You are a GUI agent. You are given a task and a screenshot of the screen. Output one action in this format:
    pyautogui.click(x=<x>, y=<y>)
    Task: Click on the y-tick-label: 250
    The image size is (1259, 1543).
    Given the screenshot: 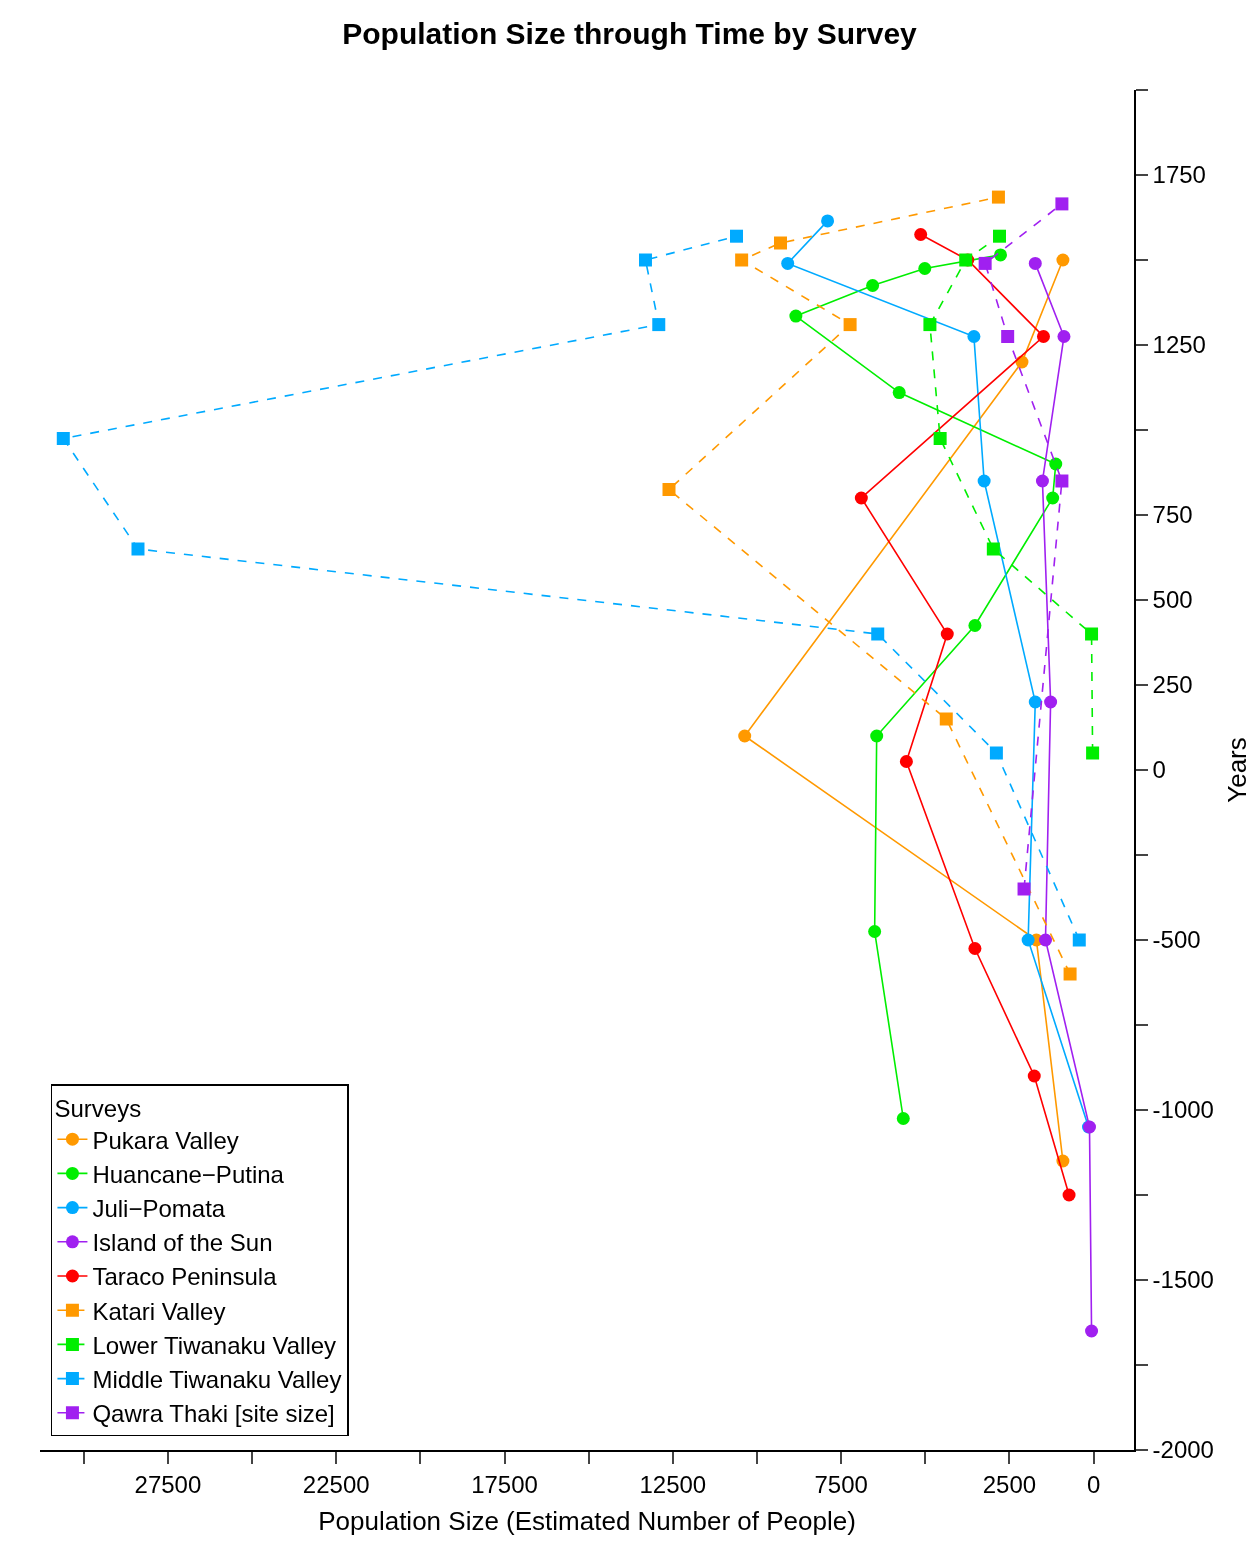 What is the action you would take?
    pyautogui.click(x=1172, y=685)
    